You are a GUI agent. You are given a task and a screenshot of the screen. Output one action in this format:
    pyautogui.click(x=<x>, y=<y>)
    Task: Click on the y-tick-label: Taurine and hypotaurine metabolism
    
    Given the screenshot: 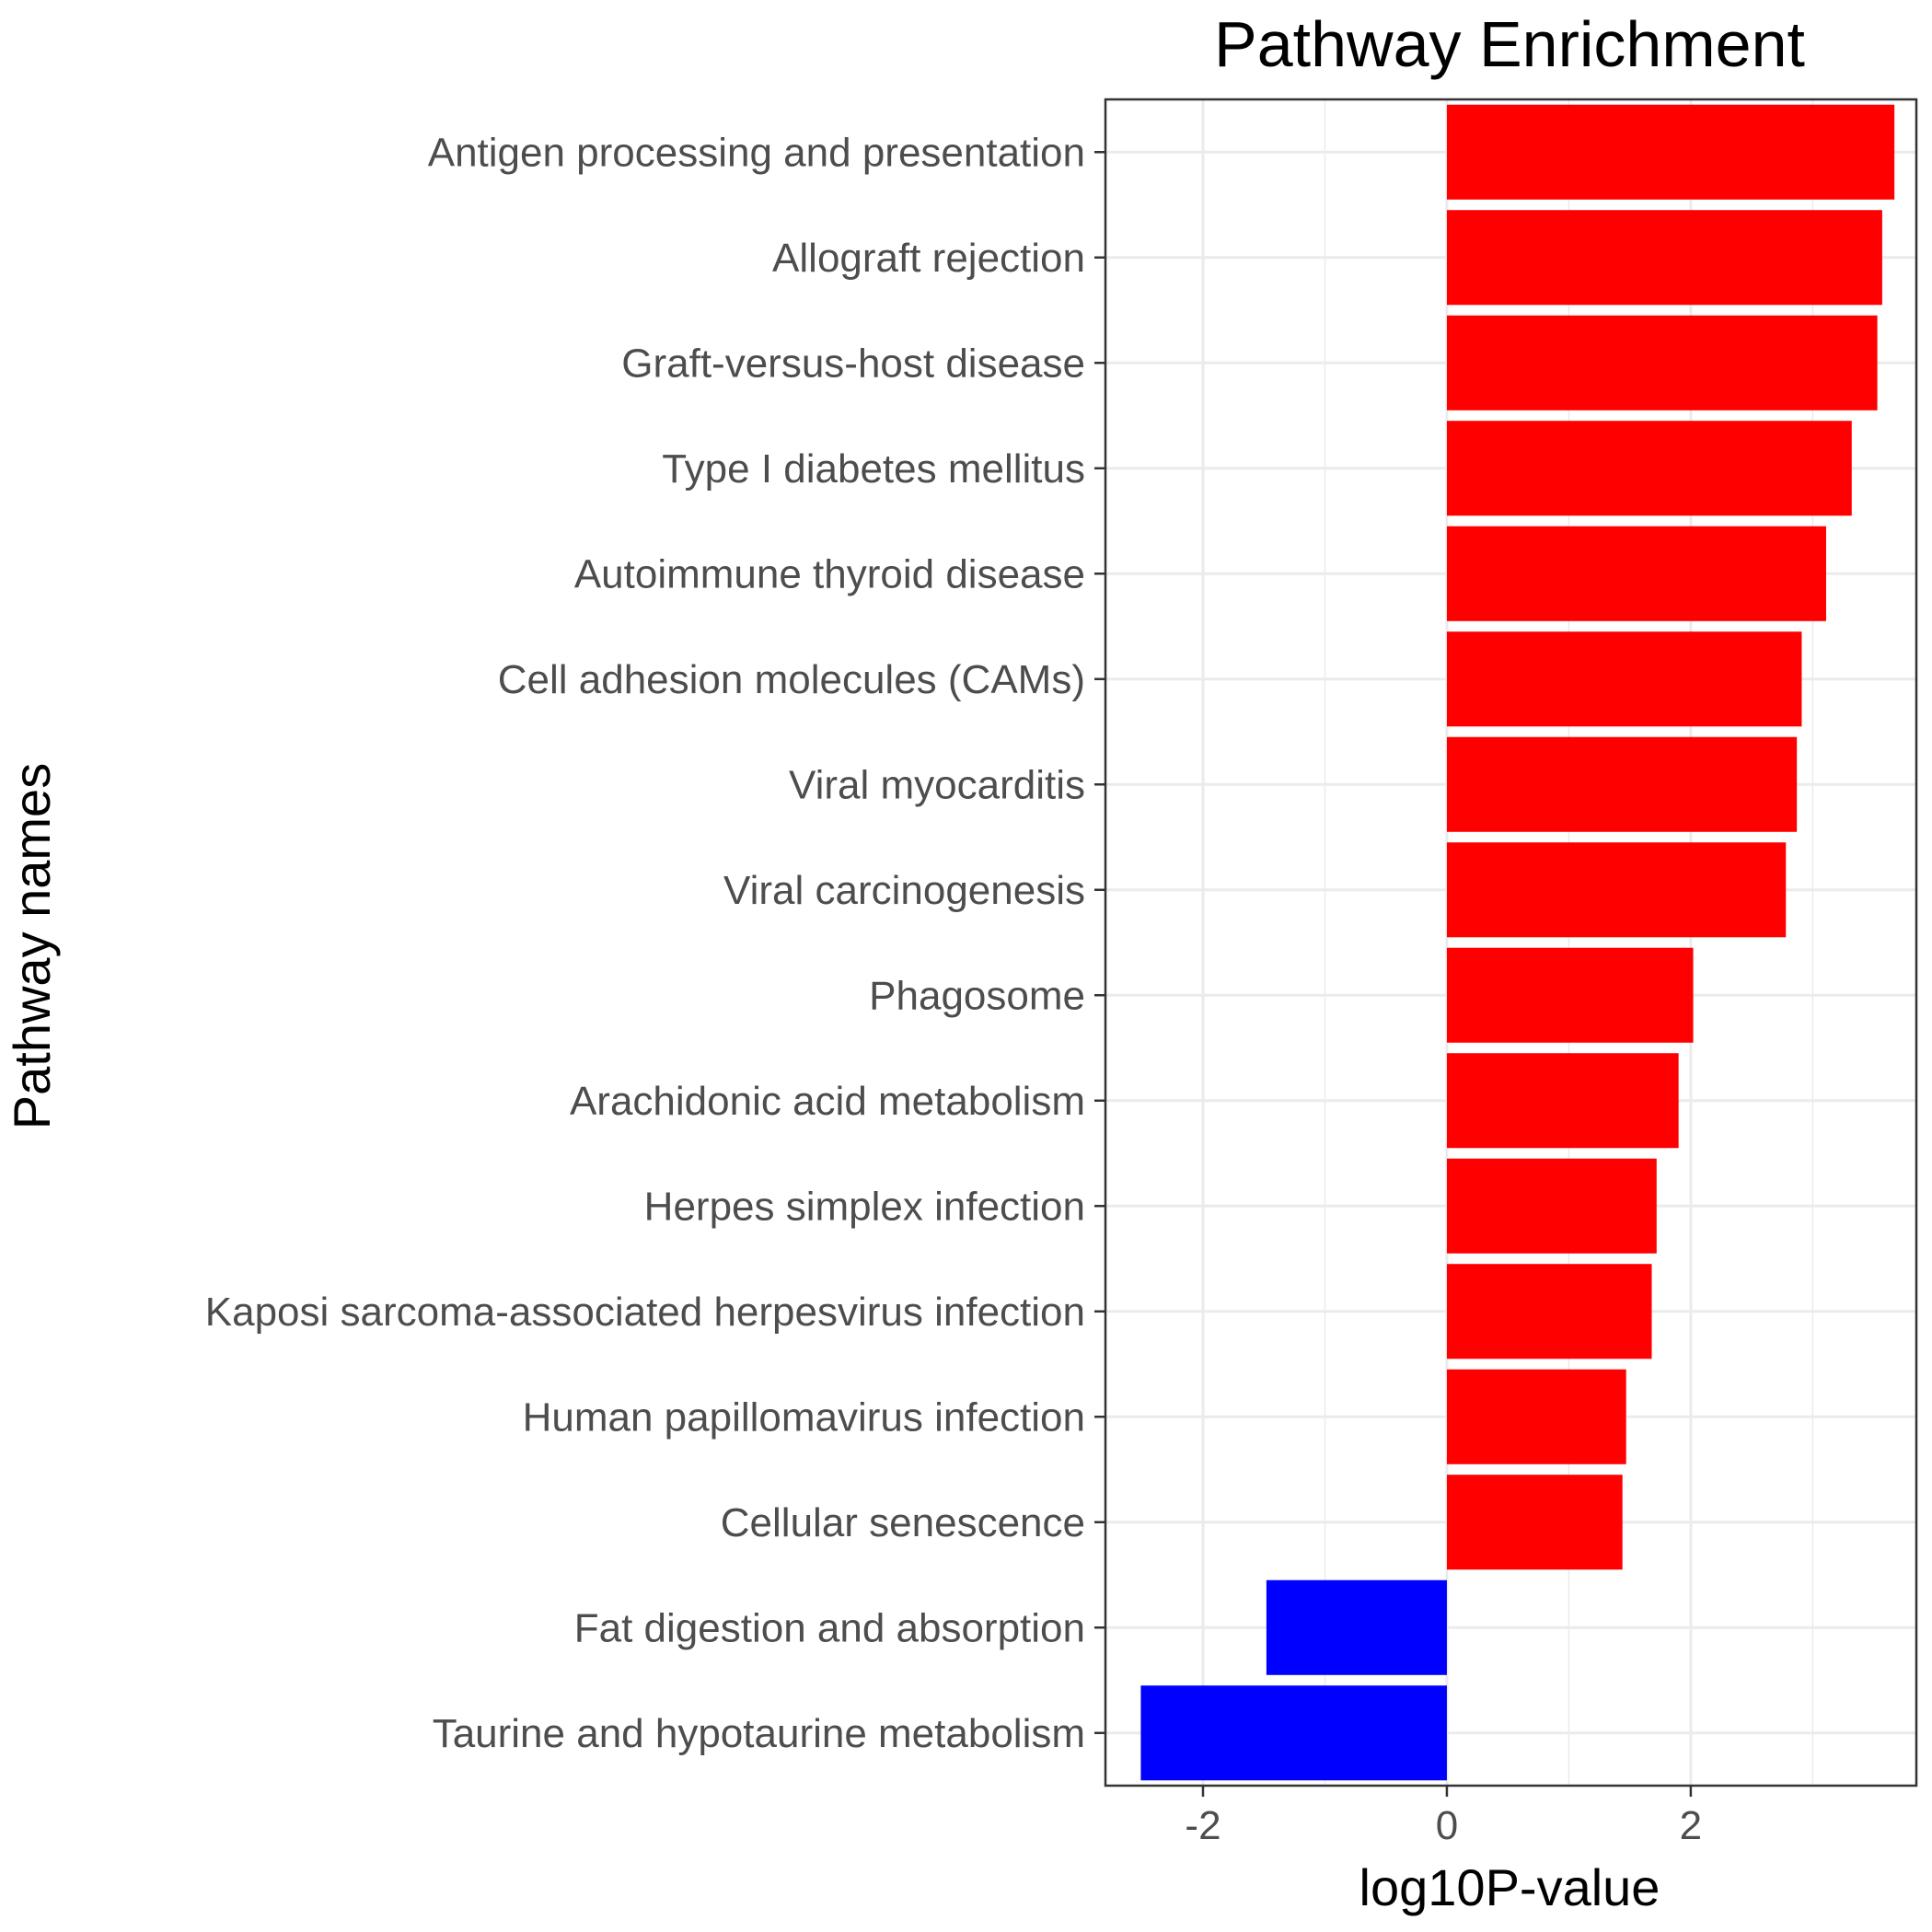 What is the action you would take?
    pyautogui.click(x=759, y=1733)
    